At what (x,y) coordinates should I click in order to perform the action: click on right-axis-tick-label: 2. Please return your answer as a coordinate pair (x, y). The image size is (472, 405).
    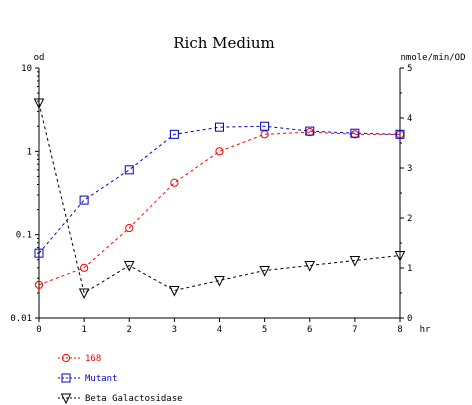
    Looking at the image, I should click on (409, 219).